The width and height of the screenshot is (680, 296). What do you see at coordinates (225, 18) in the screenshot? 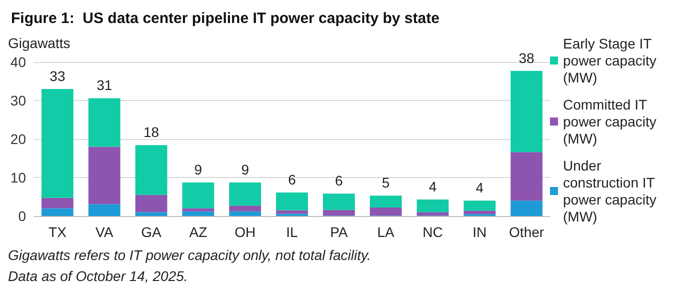
I see `chart-title: Figure 1: US data center pipeline IT power capacity by state` at bounding box center [225, 18].